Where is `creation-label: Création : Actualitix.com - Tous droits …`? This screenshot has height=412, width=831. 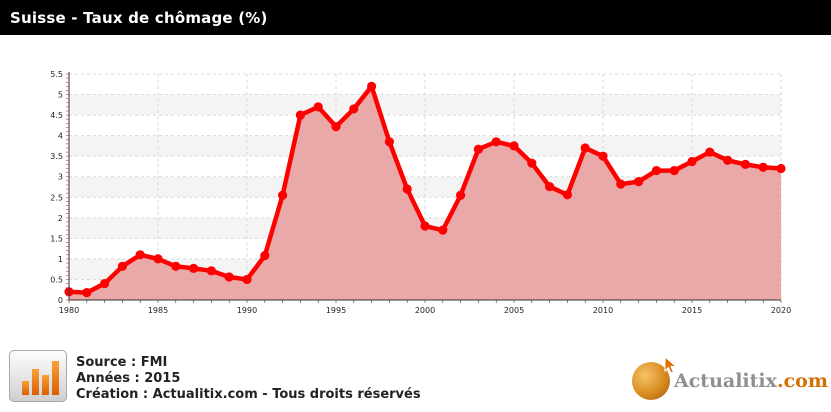 creation-label: Création : Actualitix.com - Tous droits … is located at coordinates (248, 394).